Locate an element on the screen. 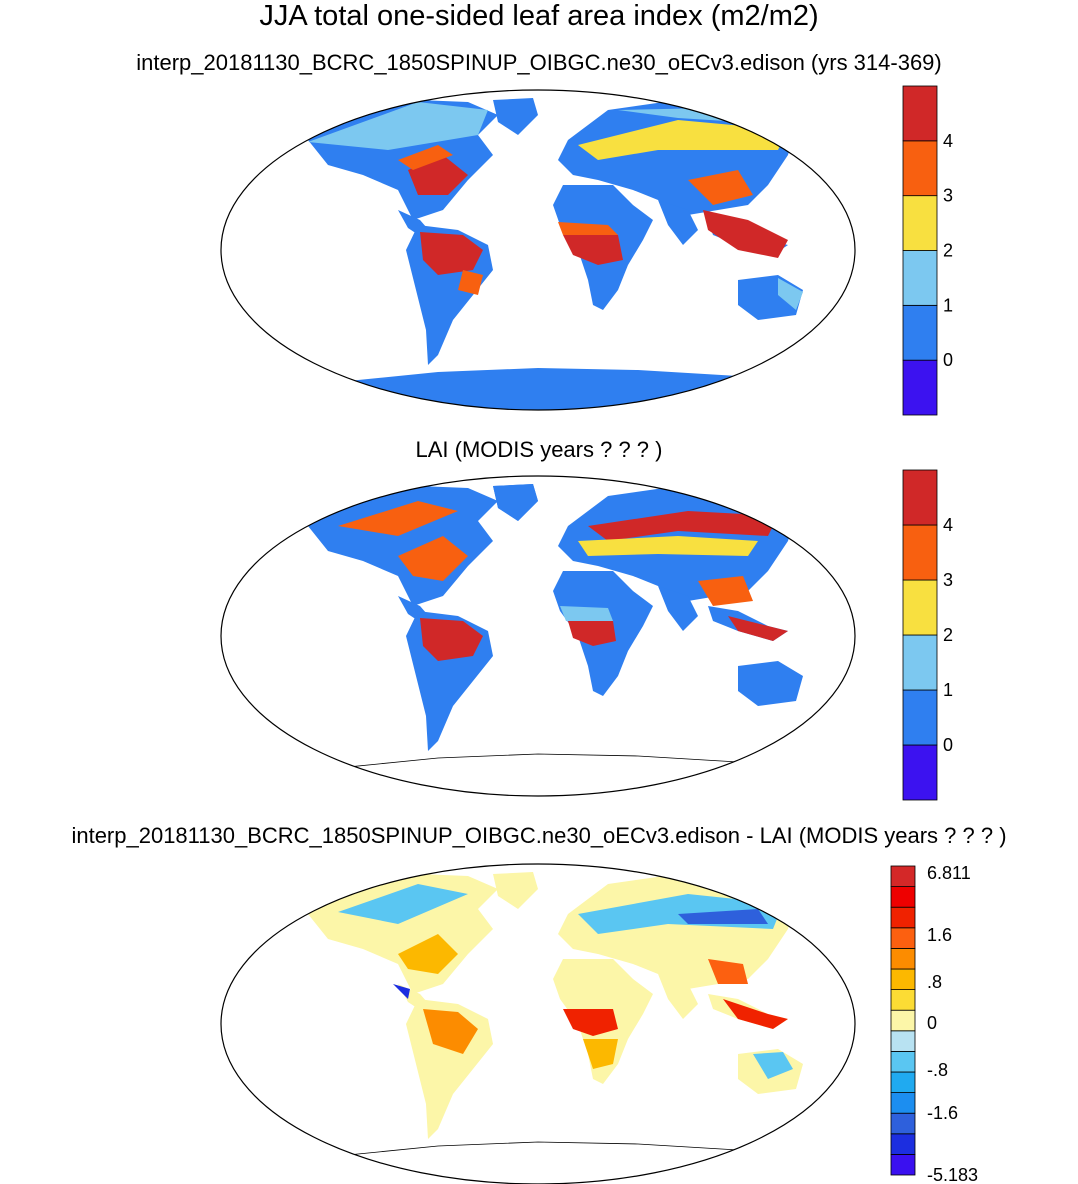 The image size is (1078, 1184). se-asia-china is located at coordinates (725, 591).